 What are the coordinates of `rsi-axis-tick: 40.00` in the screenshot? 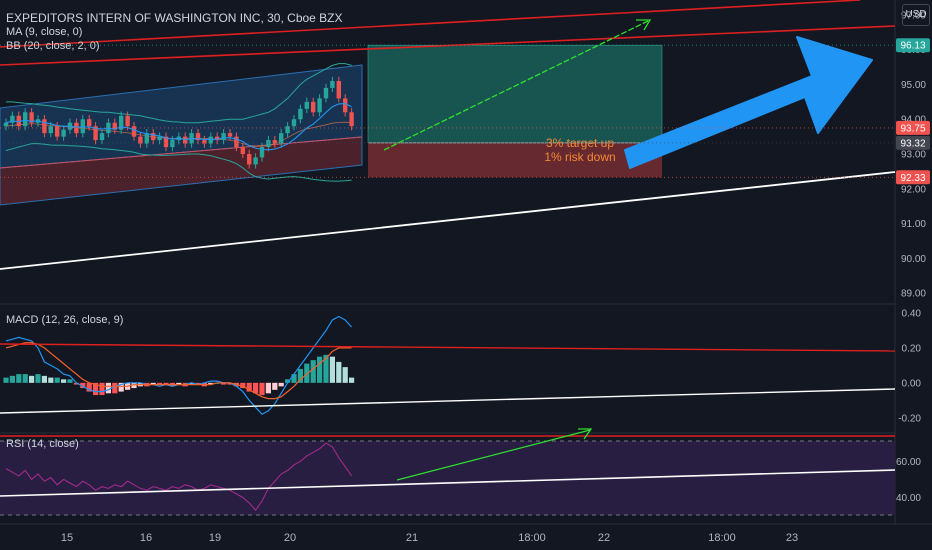 It's located at (908, 498).